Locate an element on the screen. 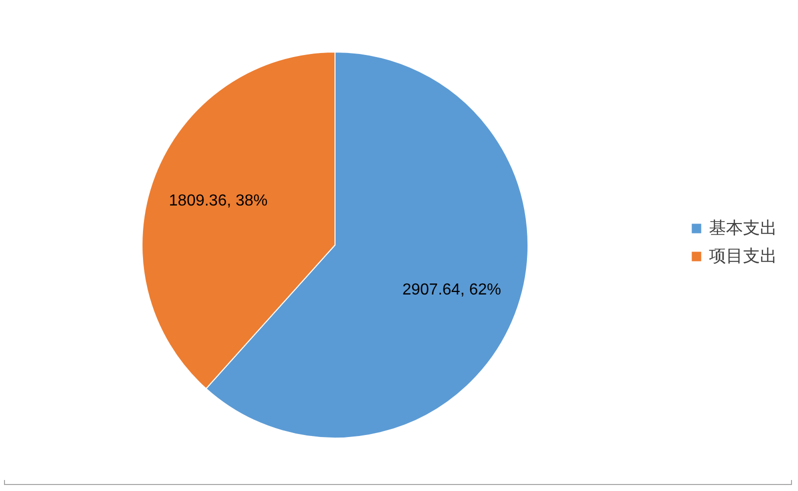  legend-label: 基本支出 is located at coordinates (743, 228).